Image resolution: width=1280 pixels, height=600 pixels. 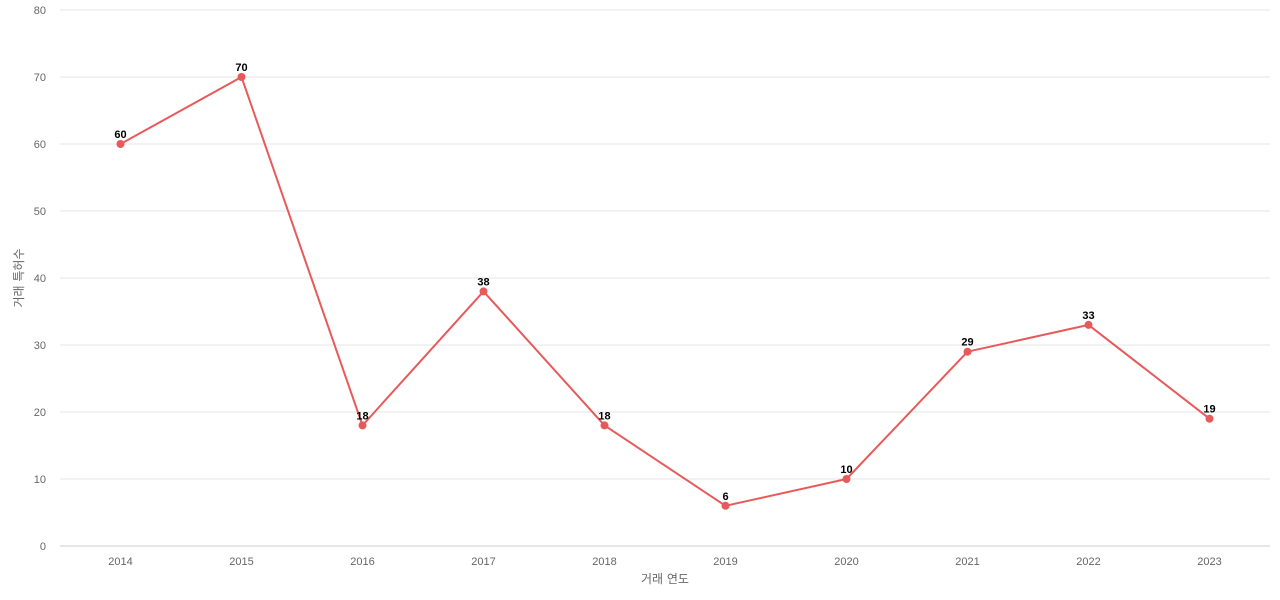 I want to click on y-tick-label: 80, so click(x=40, y=11).